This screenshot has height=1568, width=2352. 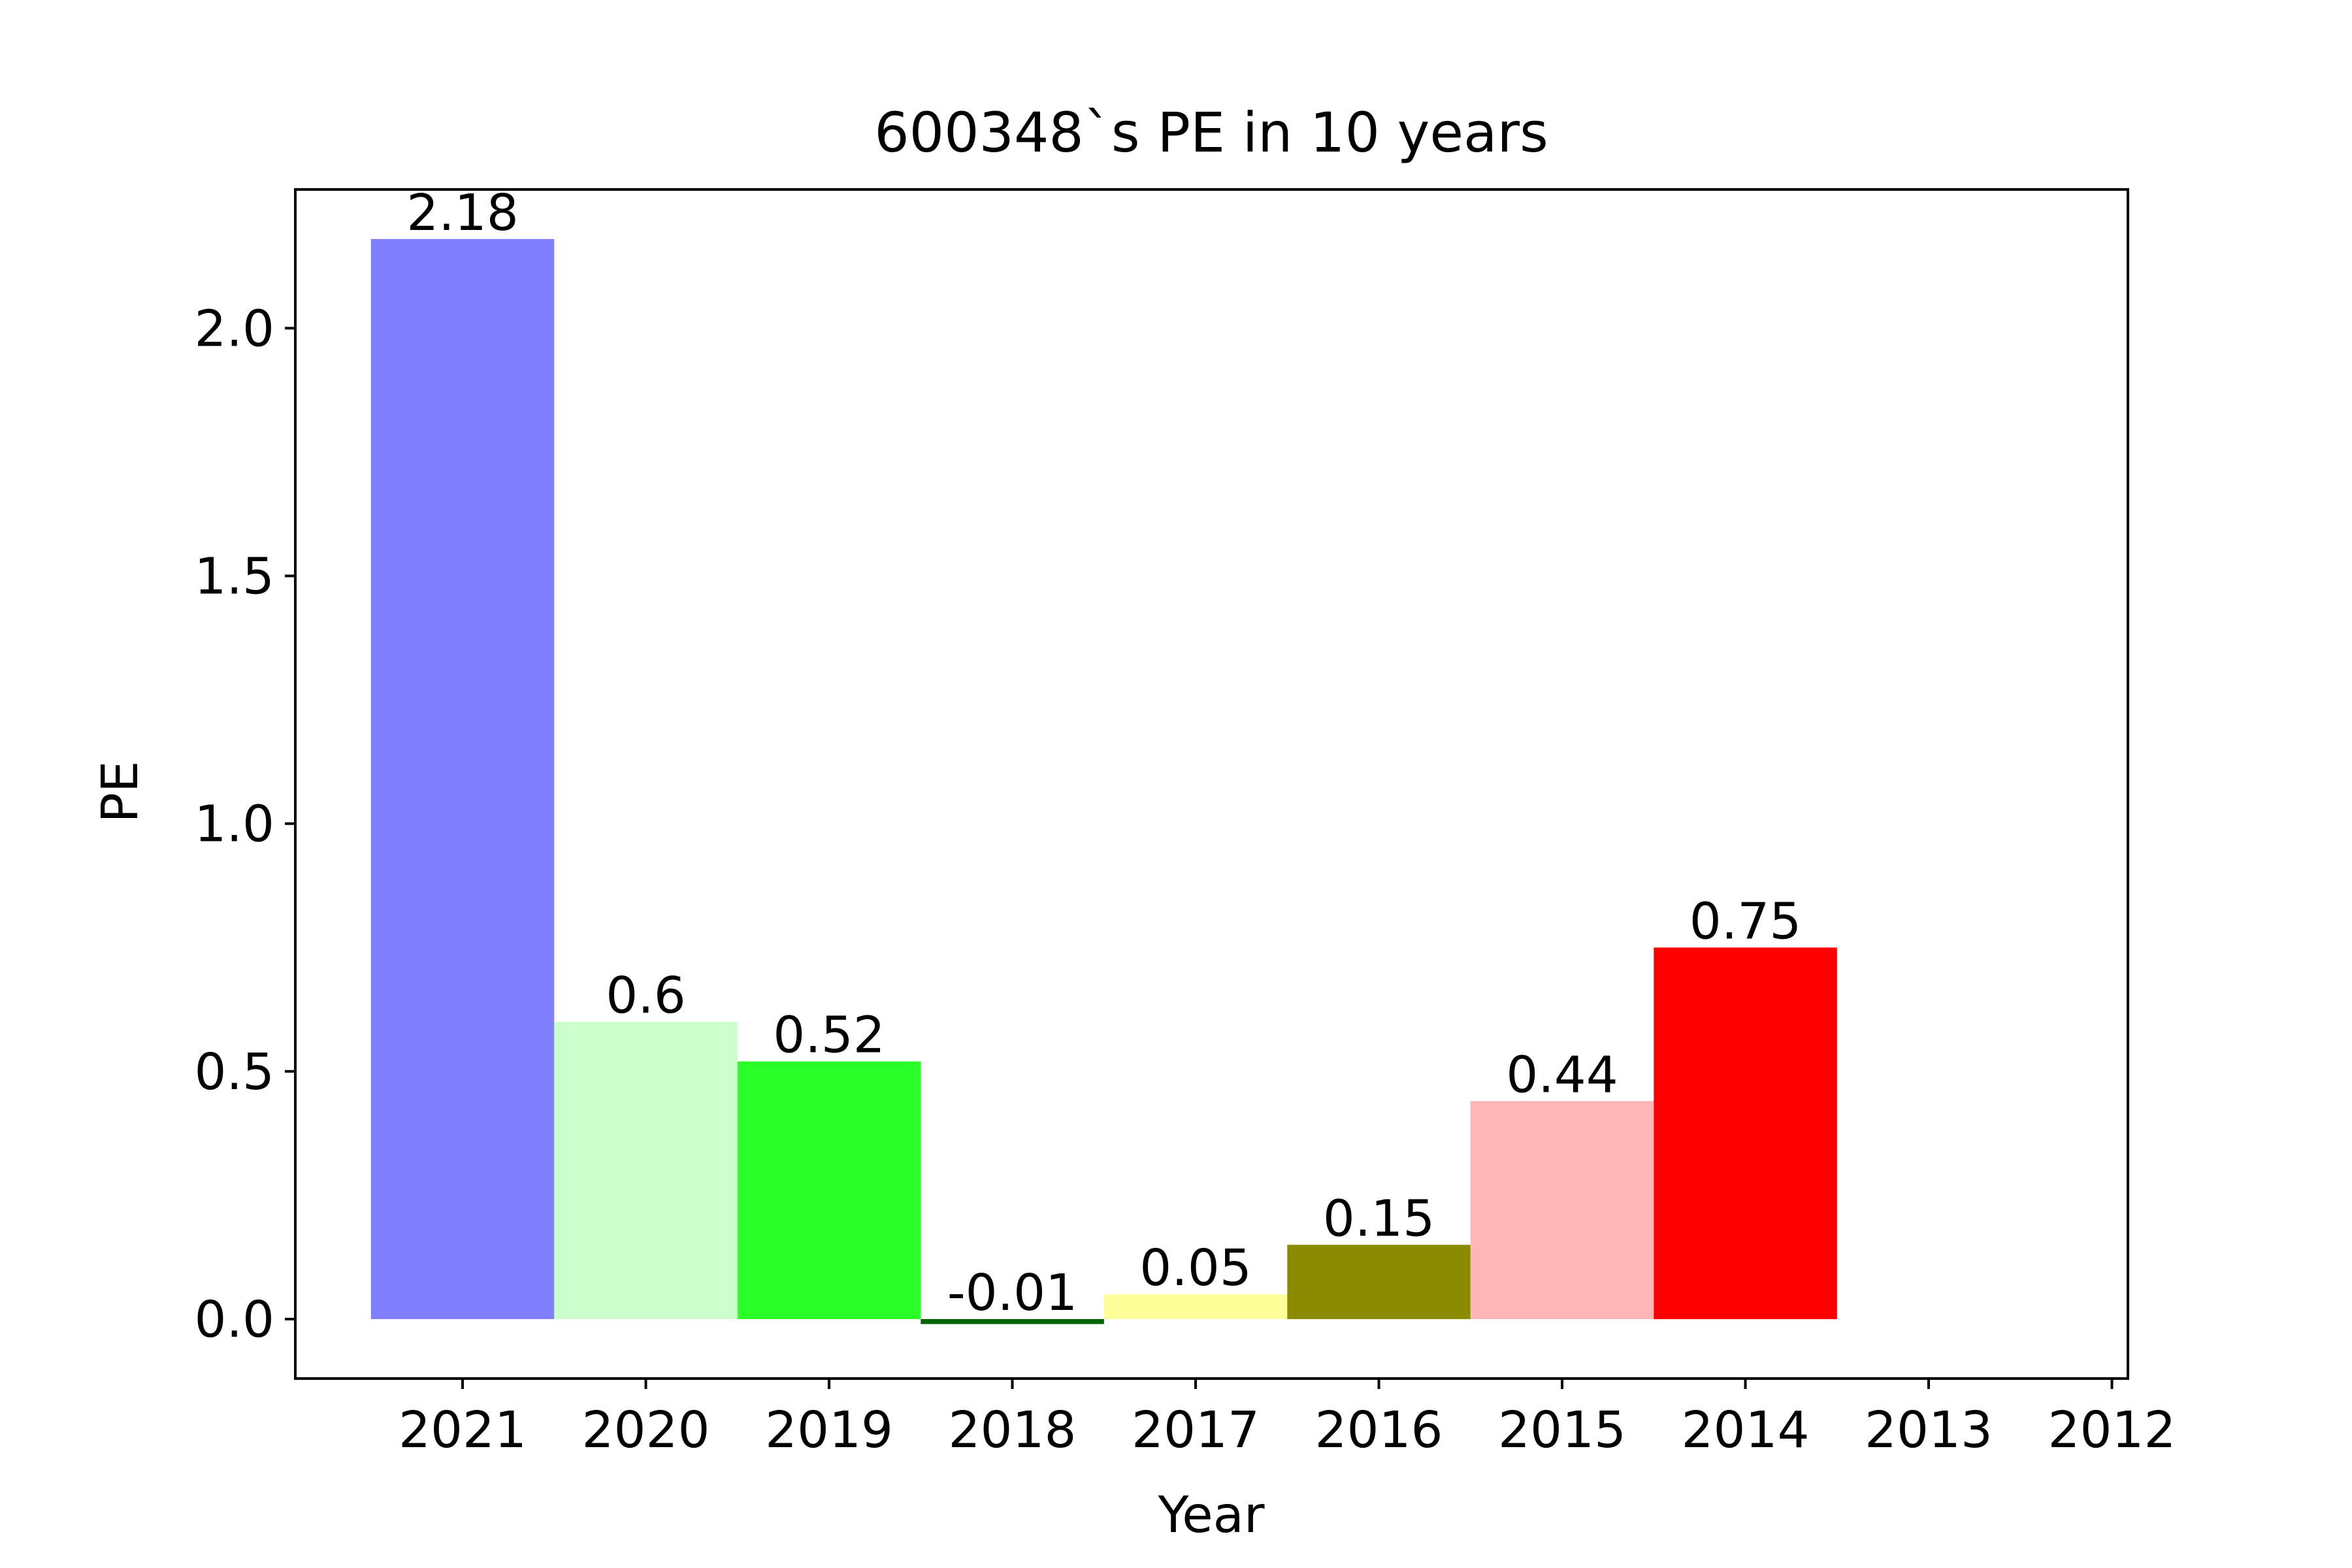 I want to click on y-tick-label-1.0: 1.0, so click(x=234, y=825).